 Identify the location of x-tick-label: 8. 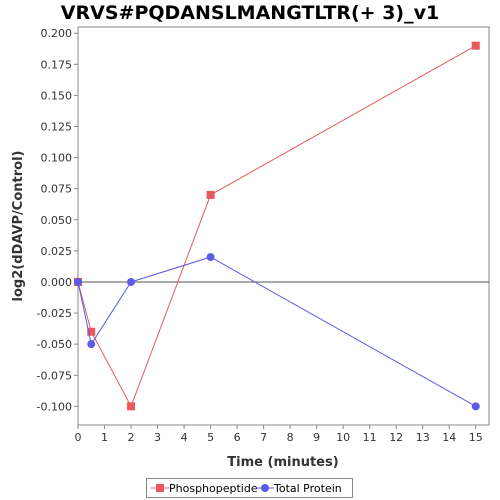
(290, 437).